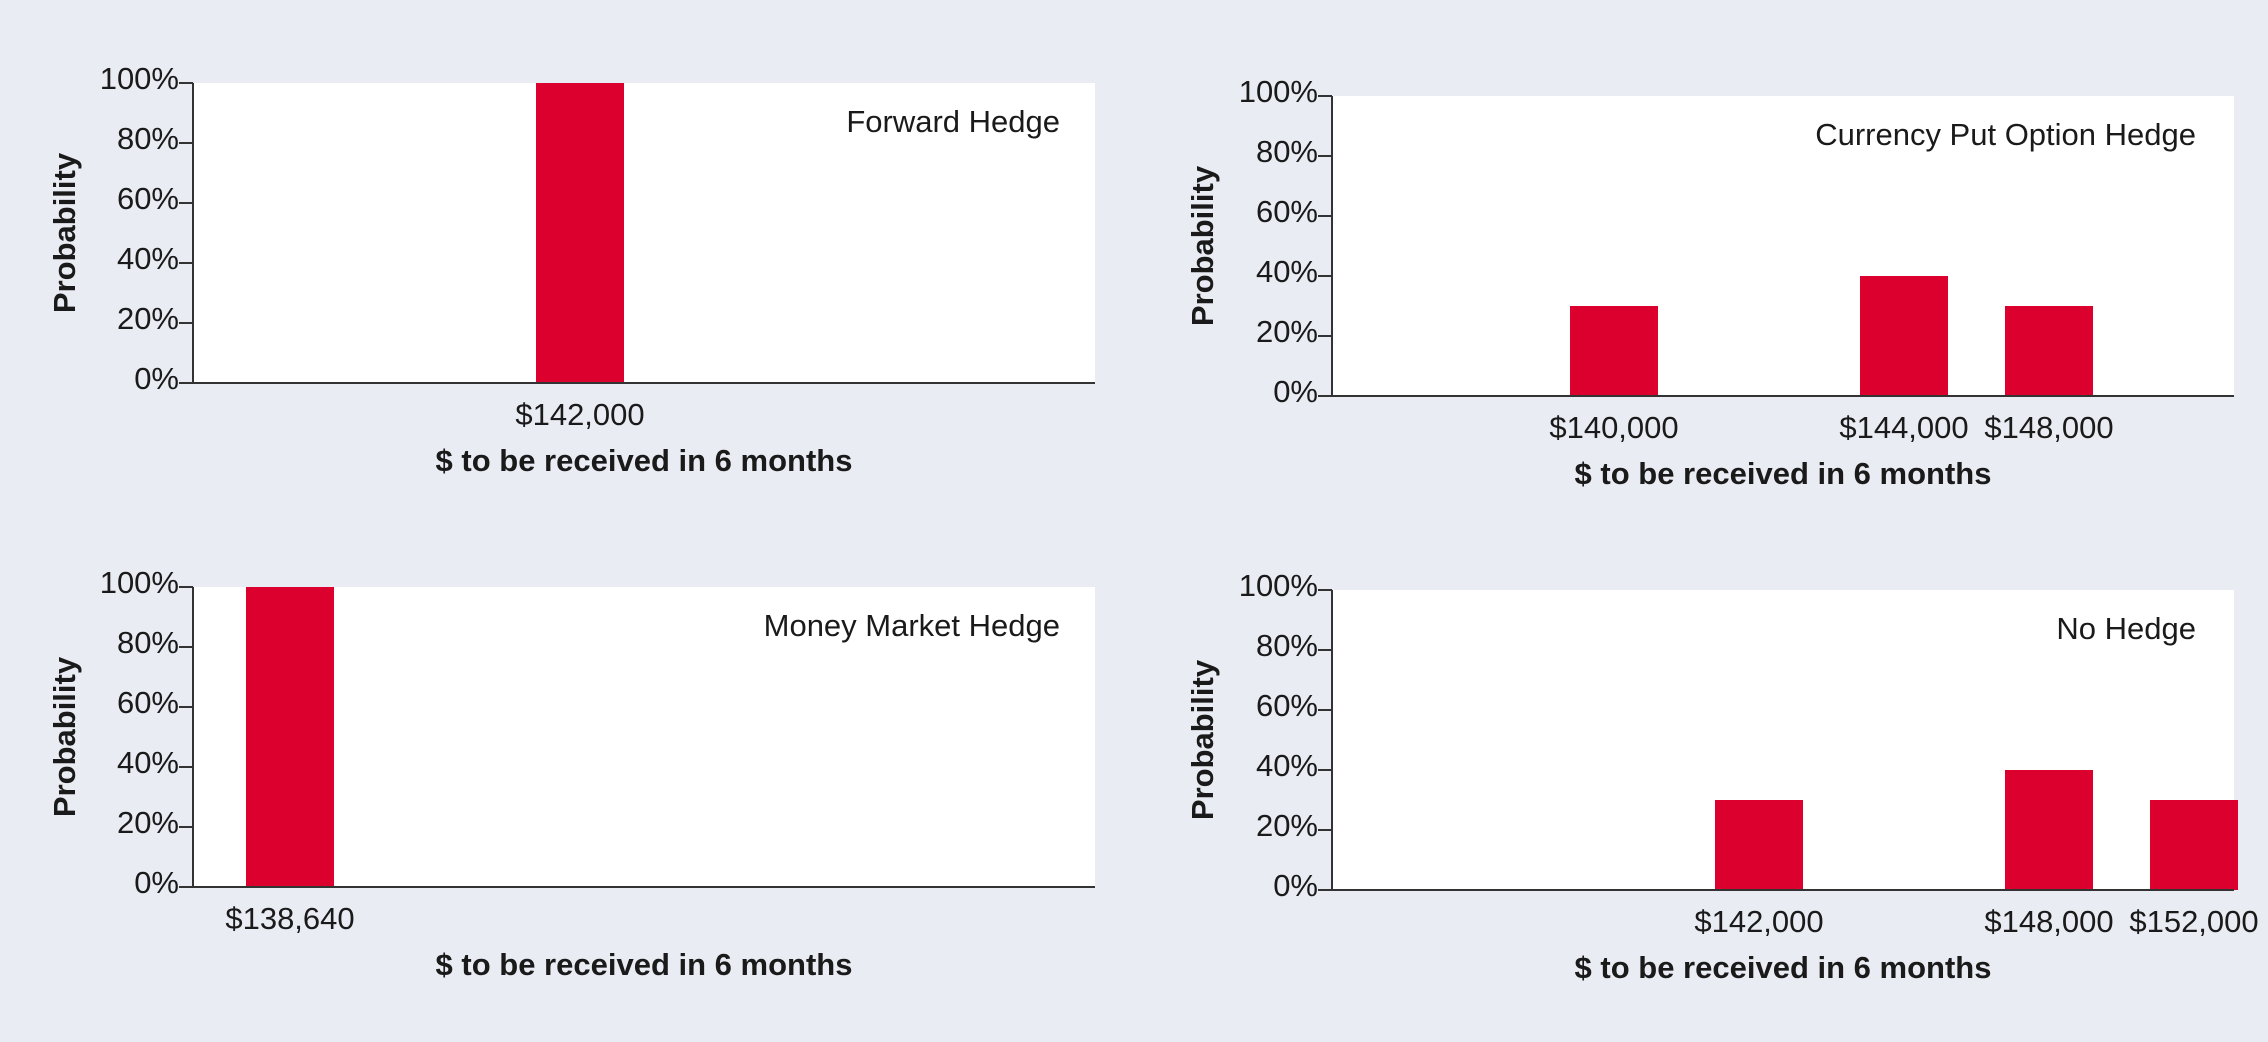 This screenshot has height=1042, width=2268. What do you see at coordinates (912, 625) in the screenshot?
I see `panel-title: Money Market Hedge` at bounding box center [912, 625].